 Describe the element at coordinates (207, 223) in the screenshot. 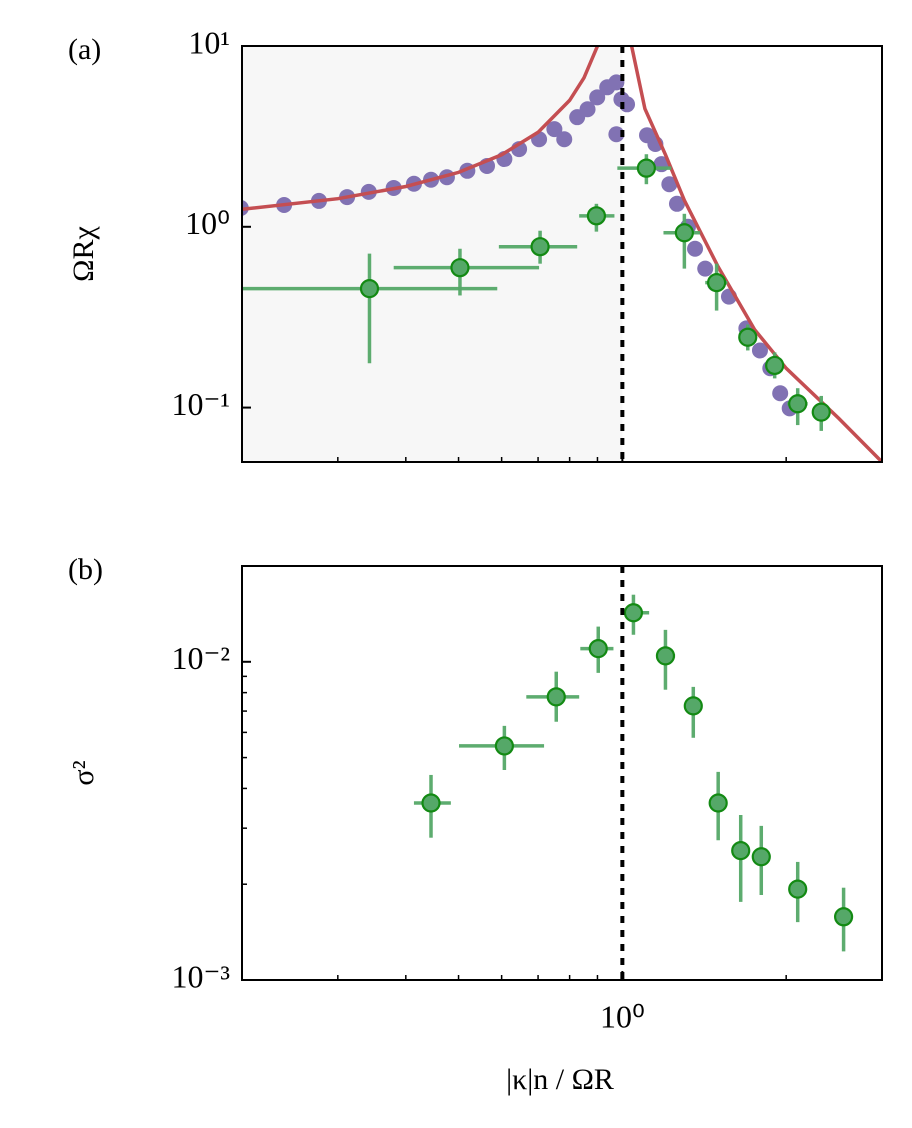

I see `y-tick-label: 10⁰` at that location.